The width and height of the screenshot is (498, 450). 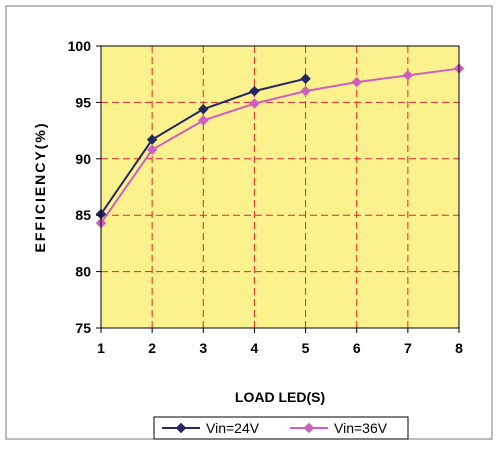 I want to click on y-tick-label: 80, so click(x=83, y=272).